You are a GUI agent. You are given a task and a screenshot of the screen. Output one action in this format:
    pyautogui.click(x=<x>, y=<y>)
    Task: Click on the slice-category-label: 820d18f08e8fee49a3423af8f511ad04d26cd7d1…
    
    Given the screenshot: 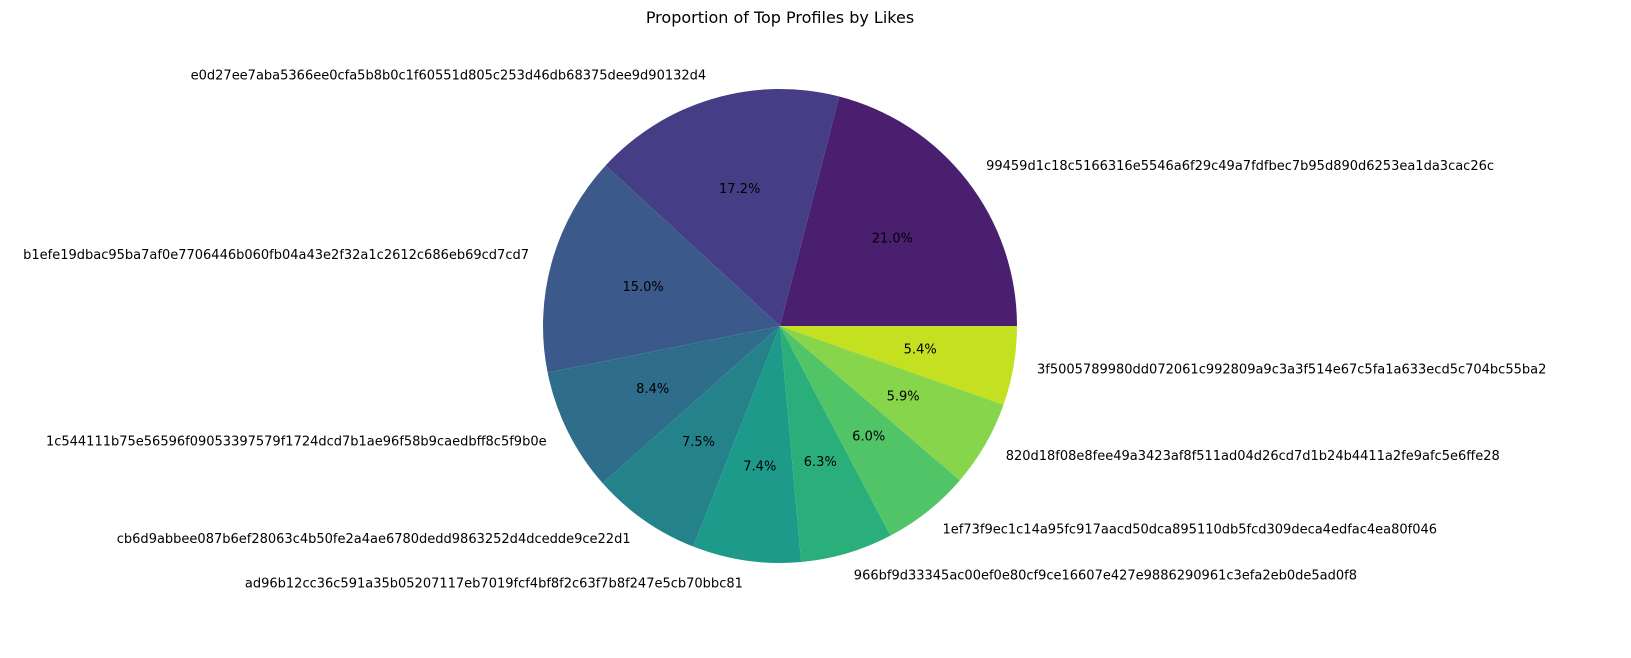 What is the action you would take?
    pyautogui.click(x=1253, y=456)
    